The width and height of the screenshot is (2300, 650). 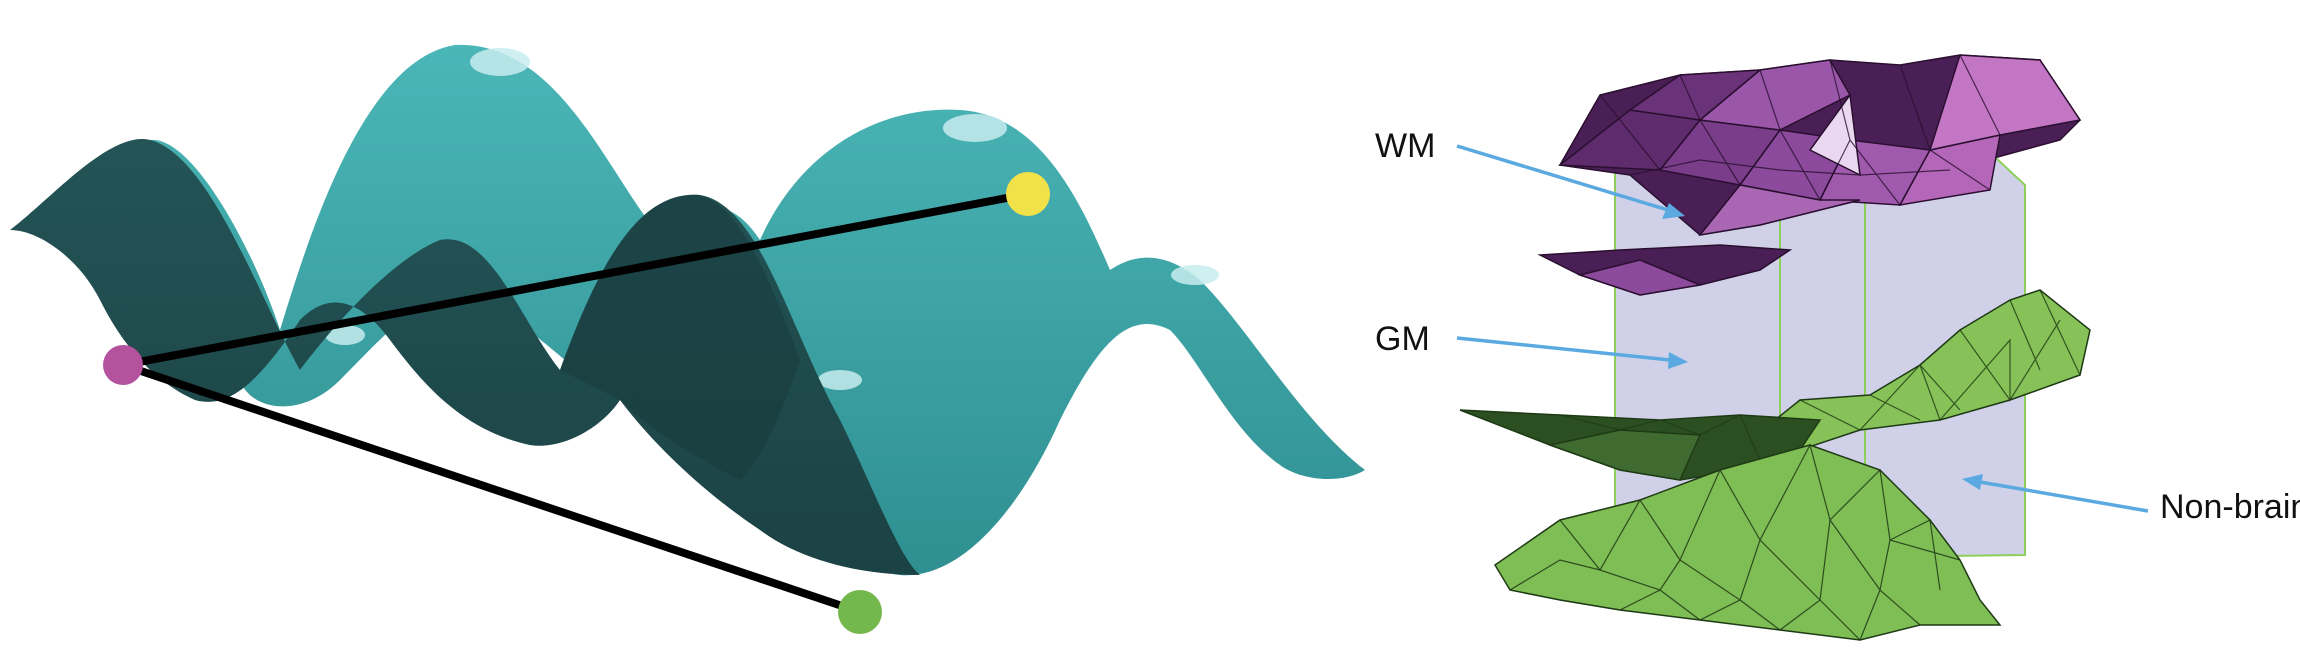 What do you see at coordinates (1809, 175) in the screenshot?
I see `wm-layer` at bounding box center [1809, 175].